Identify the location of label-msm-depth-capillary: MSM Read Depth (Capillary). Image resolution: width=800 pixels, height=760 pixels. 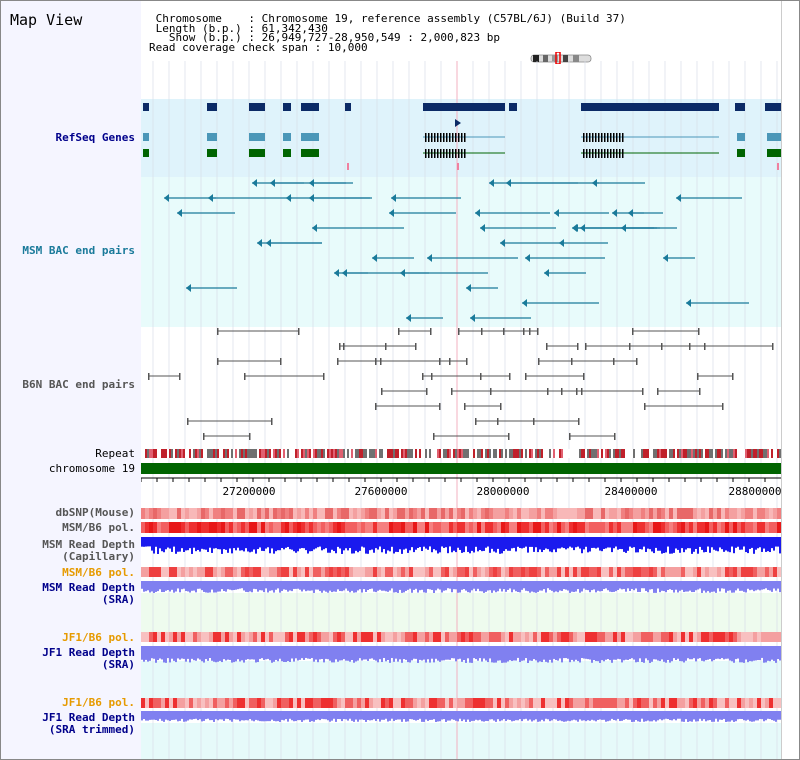
(68, 551).